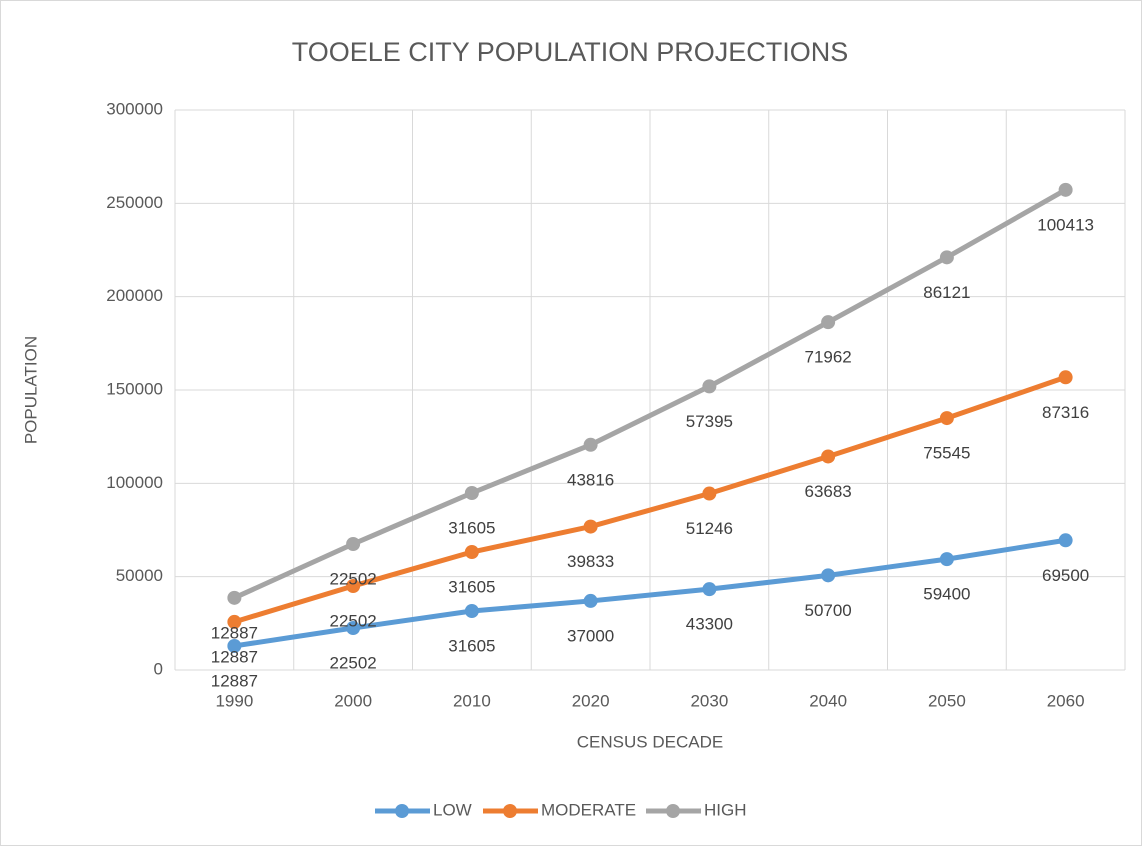  Describe the element at coordinates (134, 295) in the screenshot. I see `y-tick-label: 200000` at that location.